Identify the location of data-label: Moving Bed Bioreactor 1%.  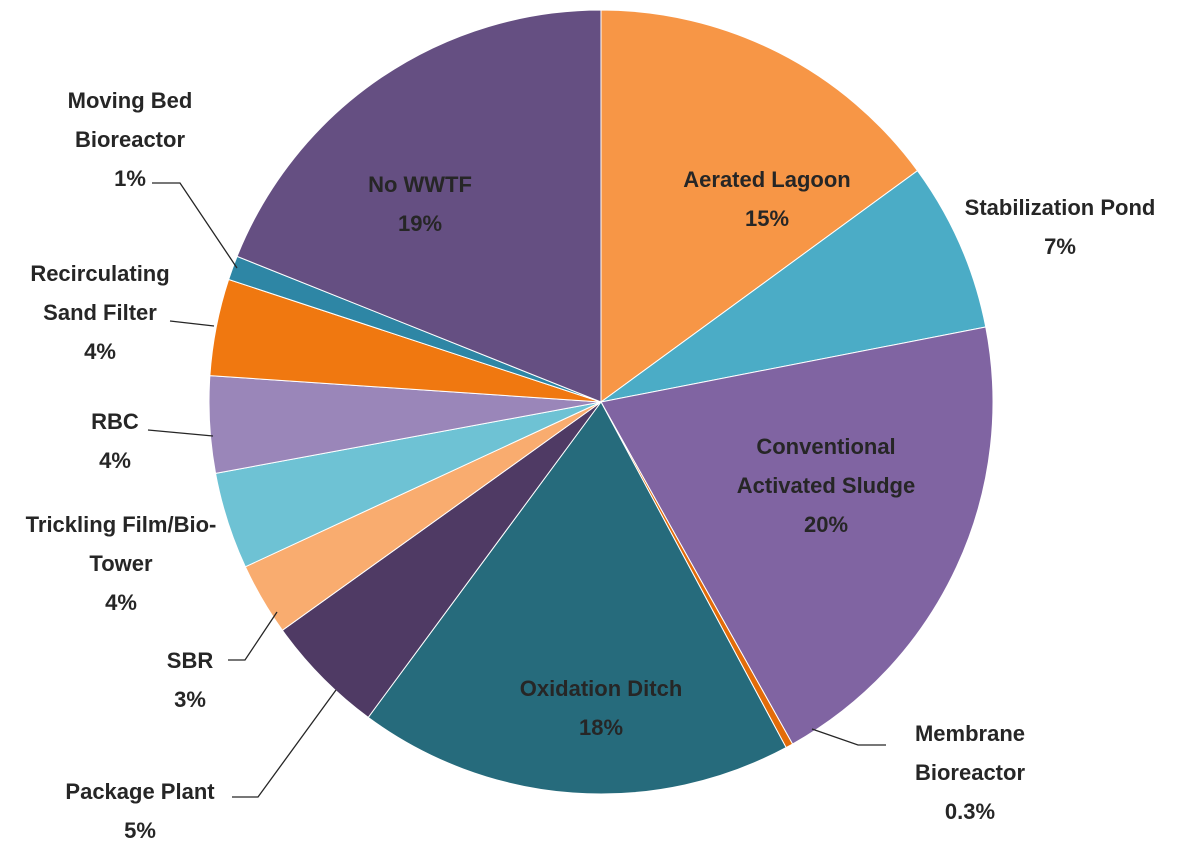
(130, 139).